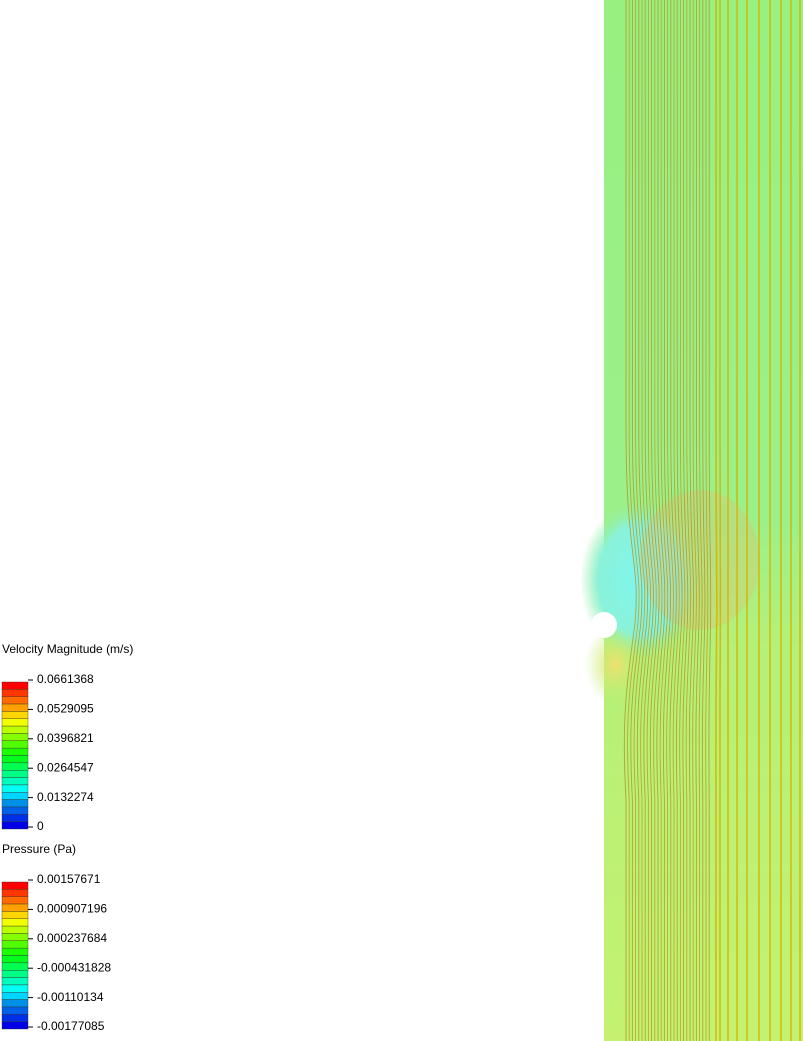  What do you see at coordinates (70, 997) in the screenshot?
I see `tick-label: -0.00110134` at bounding box center [70, 997].